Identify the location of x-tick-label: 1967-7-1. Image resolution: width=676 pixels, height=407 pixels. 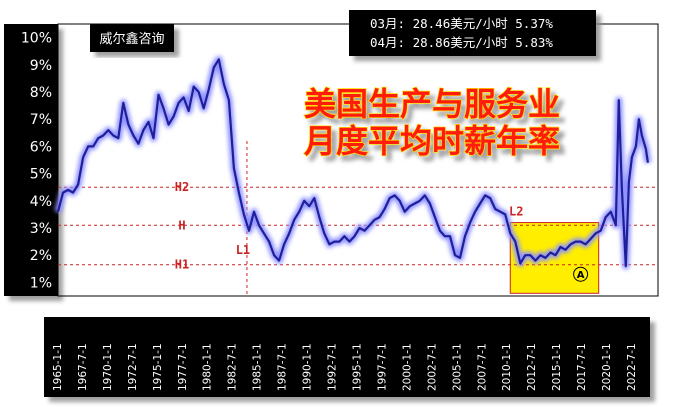
(83, 367).